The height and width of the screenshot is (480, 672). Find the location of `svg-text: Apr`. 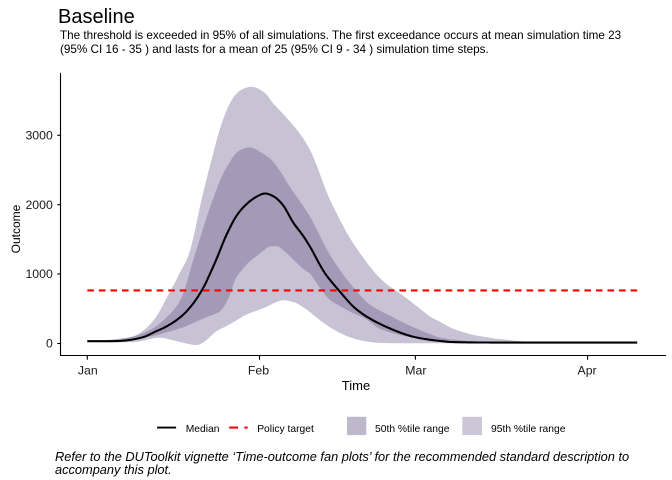

svg-text: Apr is located at coordinates (587, 370).